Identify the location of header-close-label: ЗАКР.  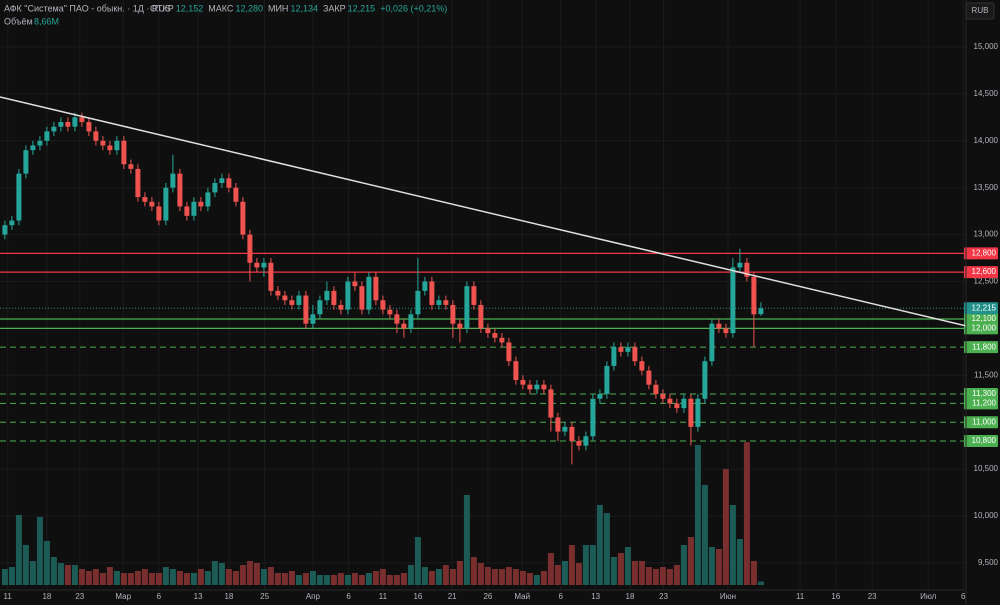
(334, 8).